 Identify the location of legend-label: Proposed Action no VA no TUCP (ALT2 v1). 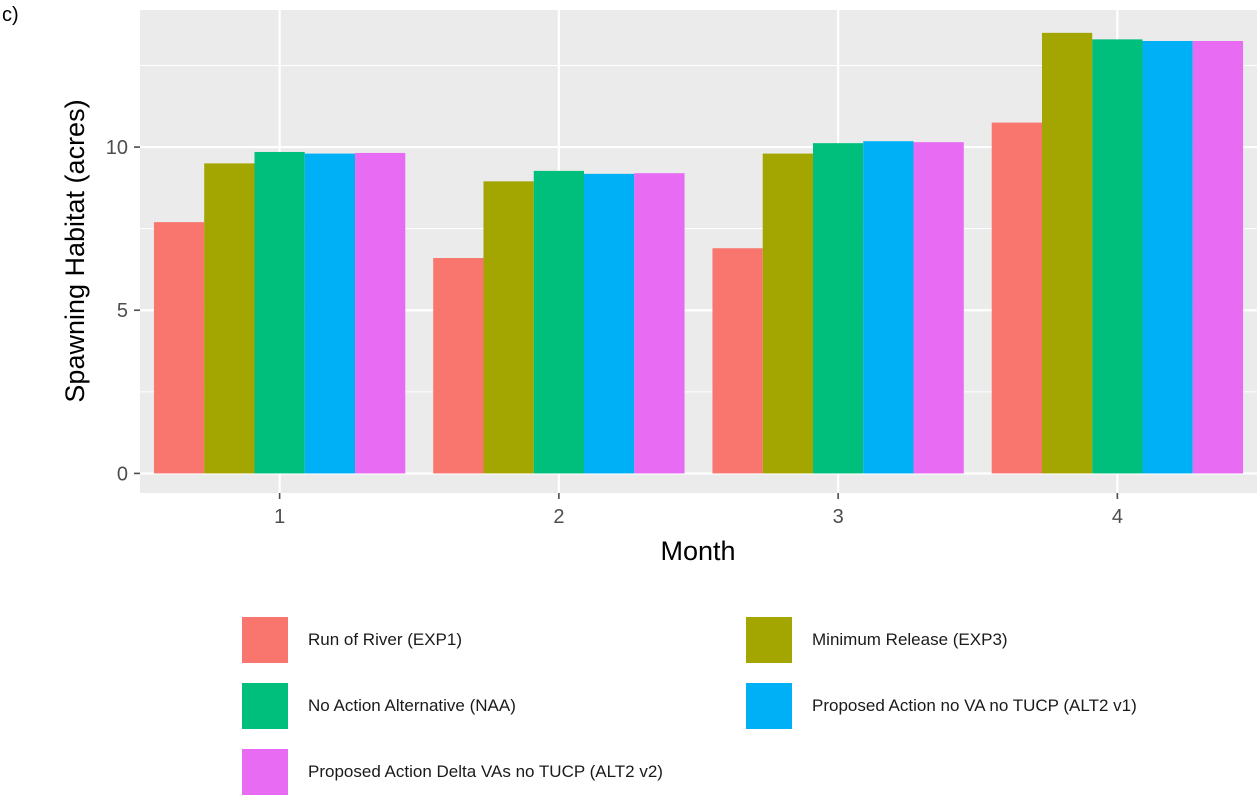
(974, 705).